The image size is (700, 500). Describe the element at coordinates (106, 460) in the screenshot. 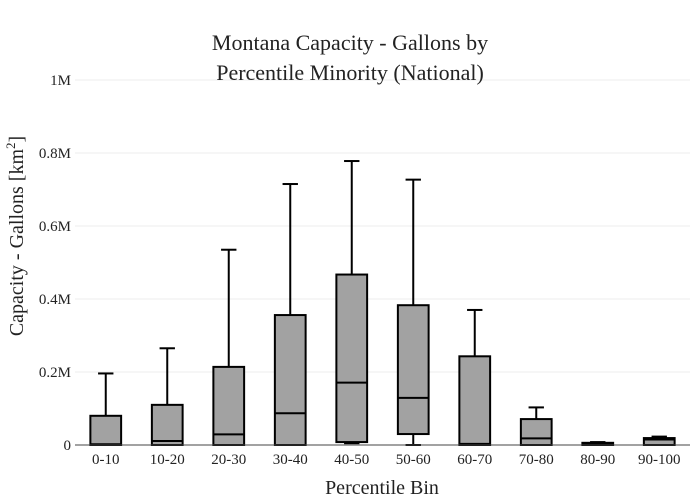

I see `x-tick-label: 0-10` at that location.